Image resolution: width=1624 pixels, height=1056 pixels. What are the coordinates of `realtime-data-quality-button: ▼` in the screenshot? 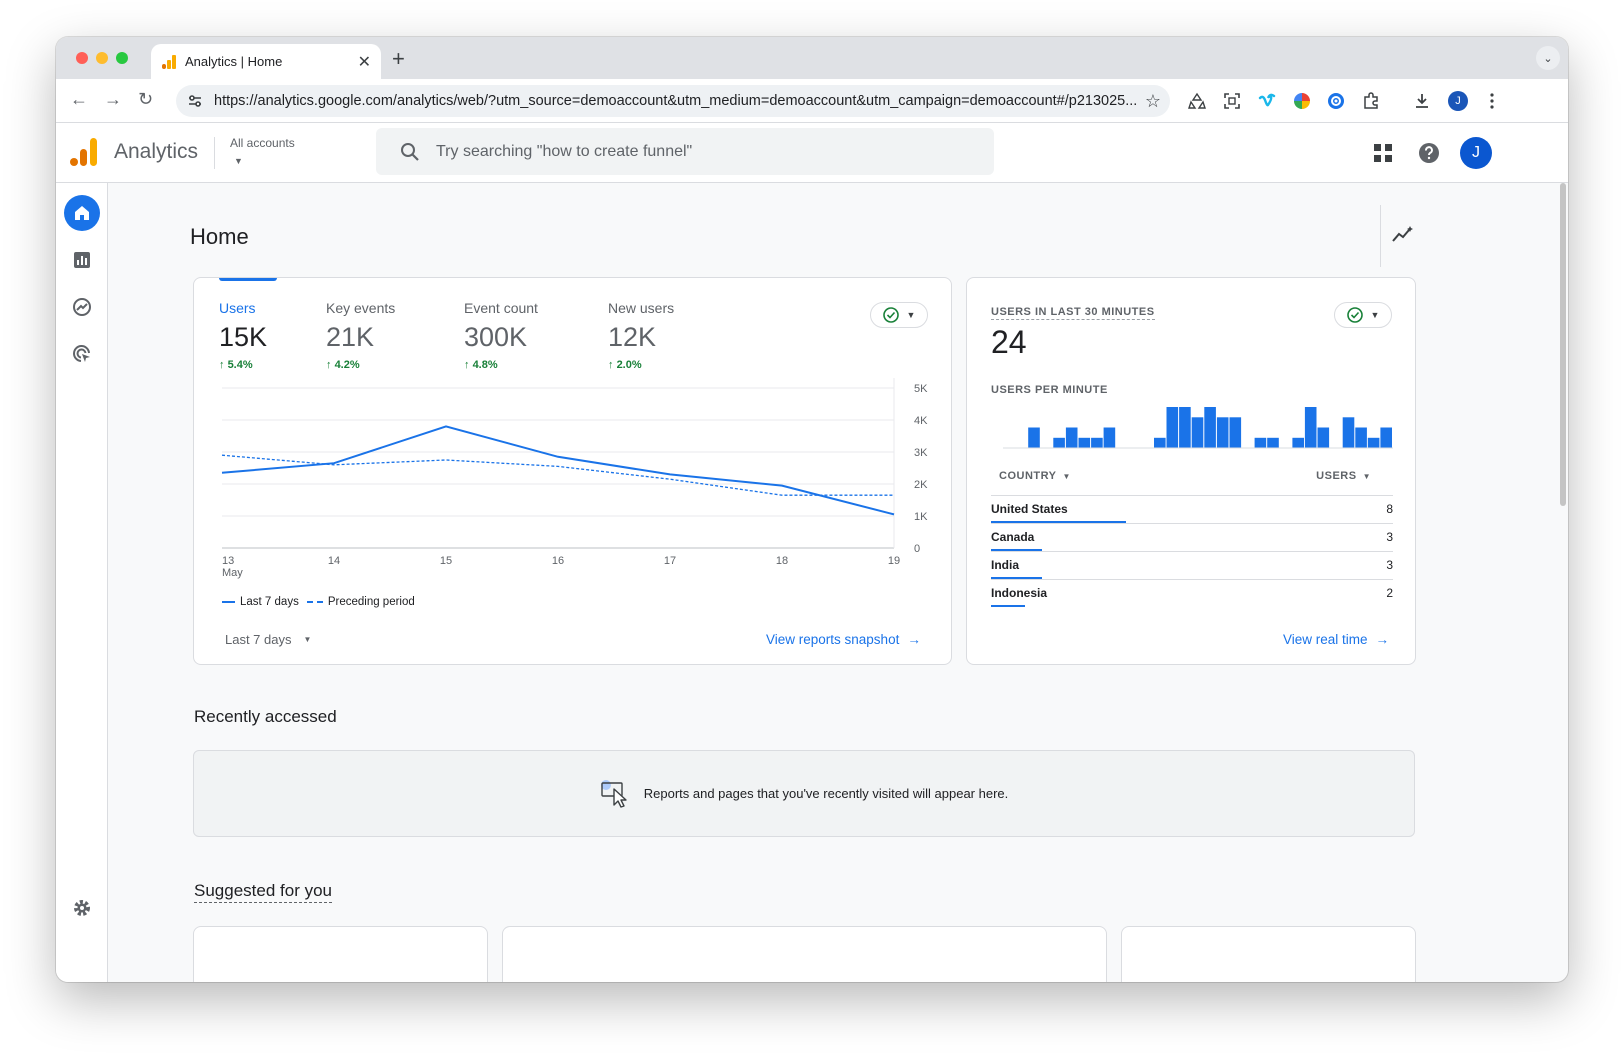 It's located at (1363, 315).